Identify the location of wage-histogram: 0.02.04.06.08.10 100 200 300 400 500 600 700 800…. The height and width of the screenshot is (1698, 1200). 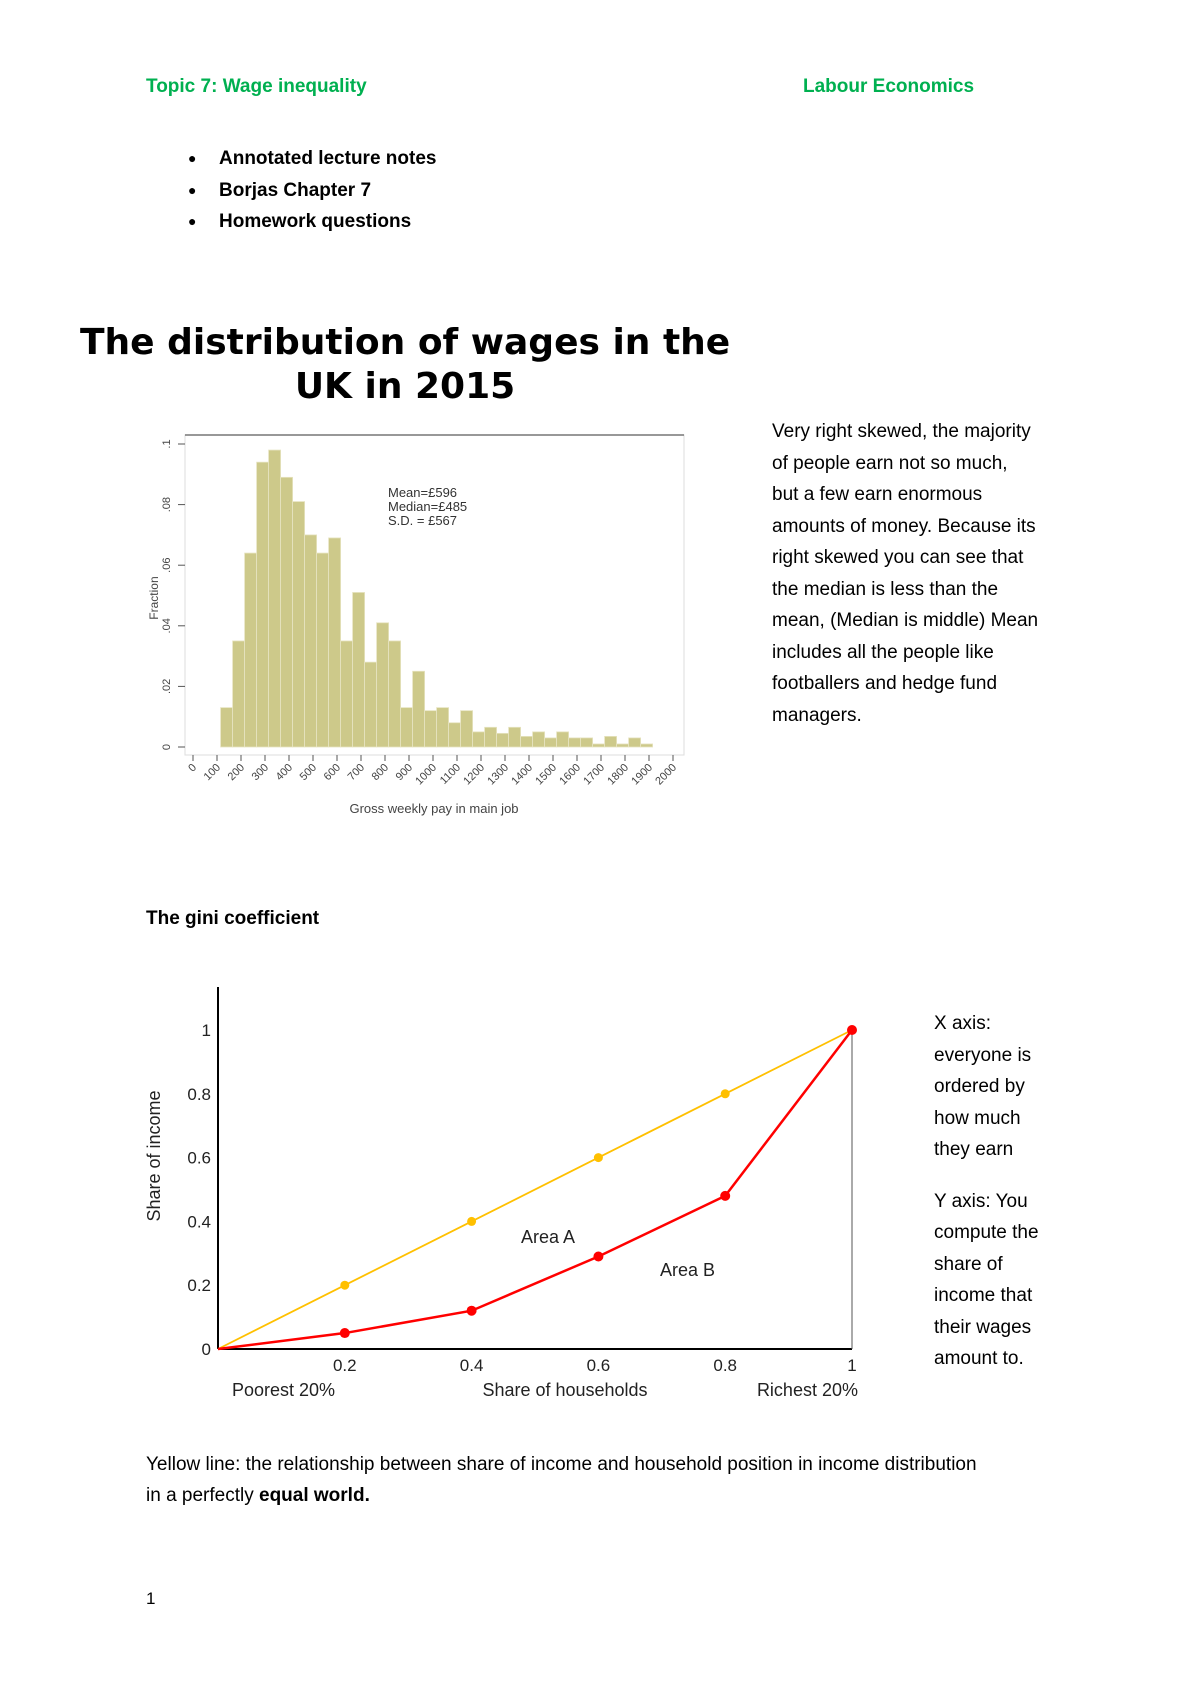
(416, 625).